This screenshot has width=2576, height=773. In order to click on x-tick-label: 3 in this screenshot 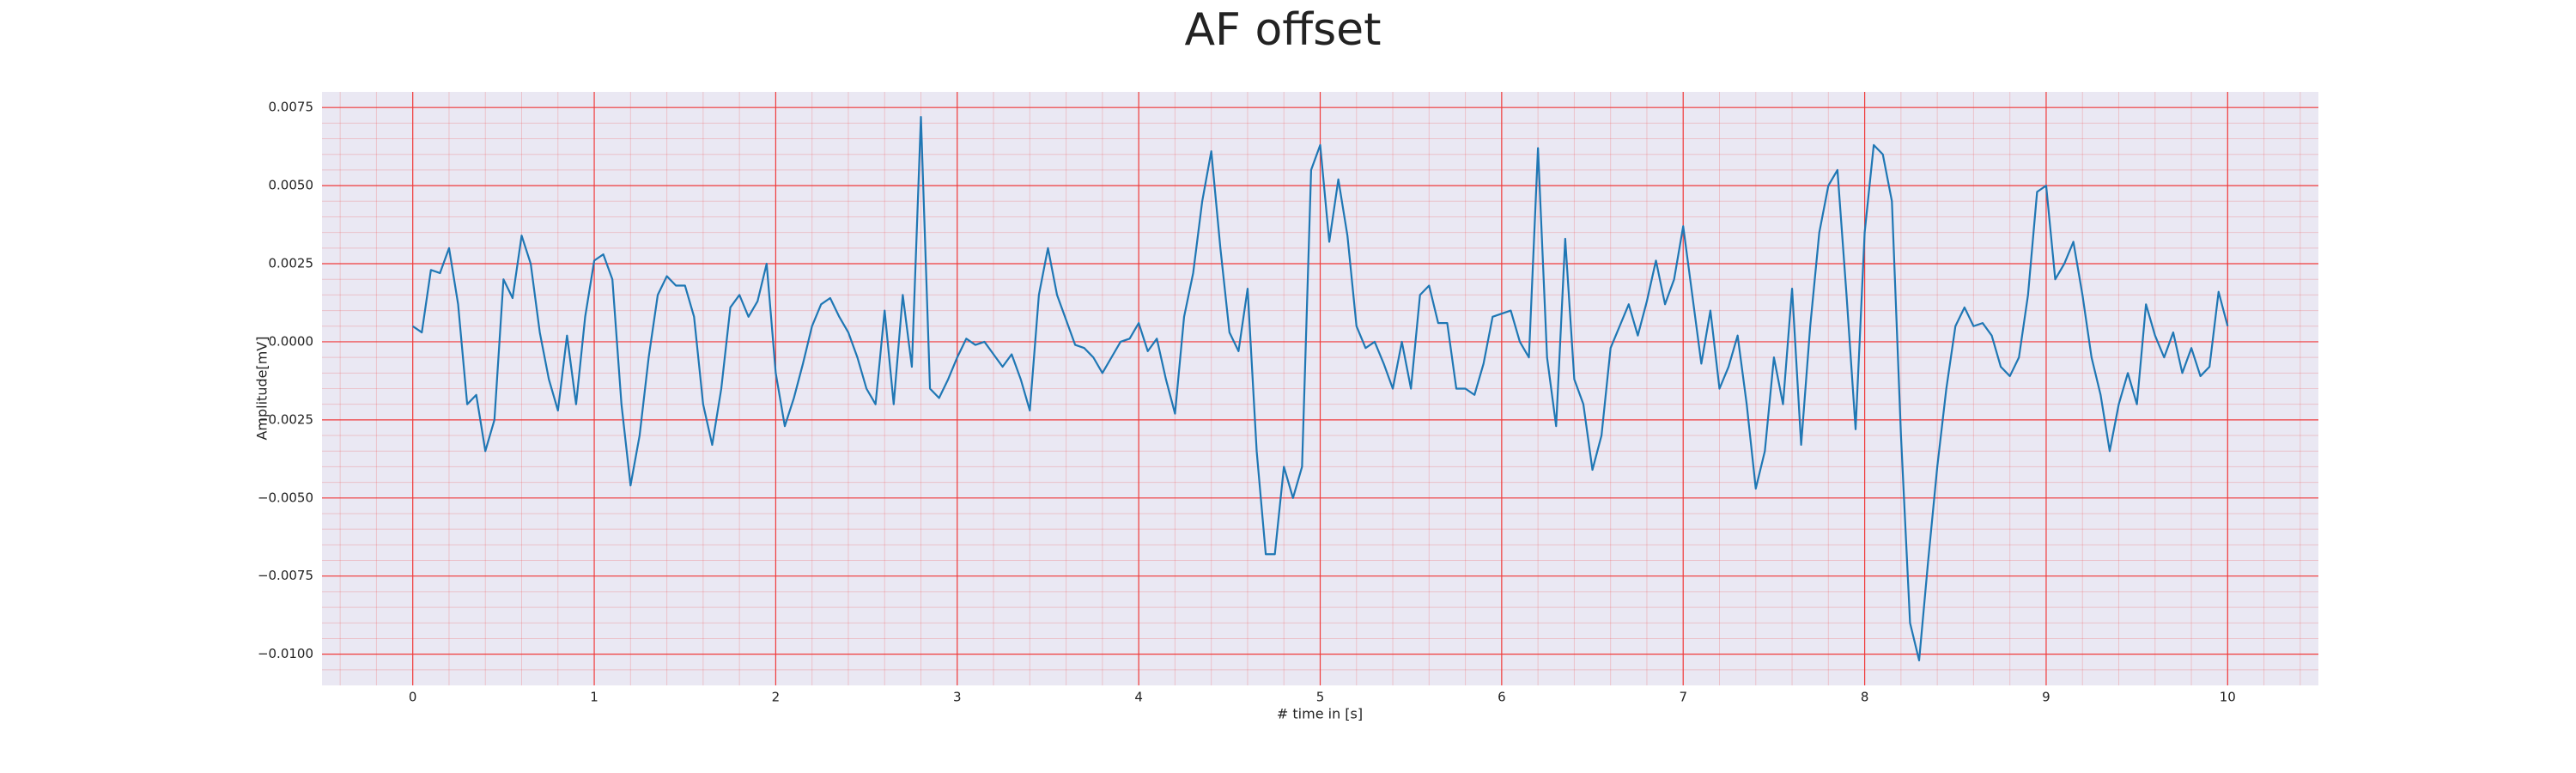, I will do `click(958, 697)`.